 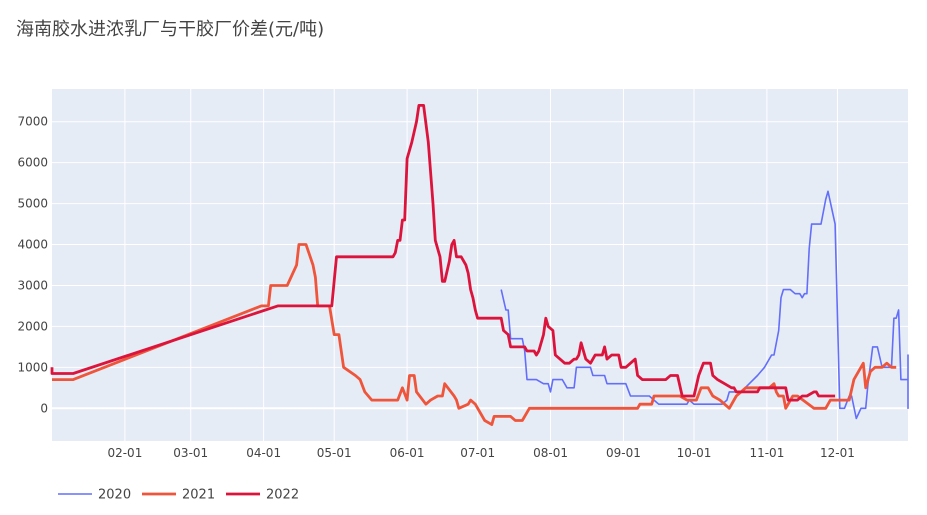 I want to click on x-tick-label: 07-01, so click(x=477, y=453).